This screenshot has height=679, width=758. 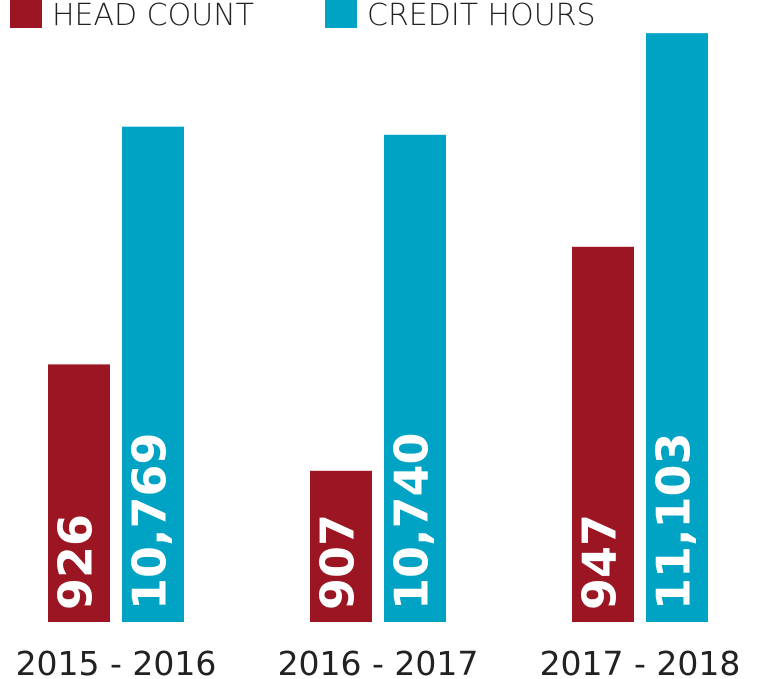 I want to click on value-label: 10,769, so click(x=150, y=521).